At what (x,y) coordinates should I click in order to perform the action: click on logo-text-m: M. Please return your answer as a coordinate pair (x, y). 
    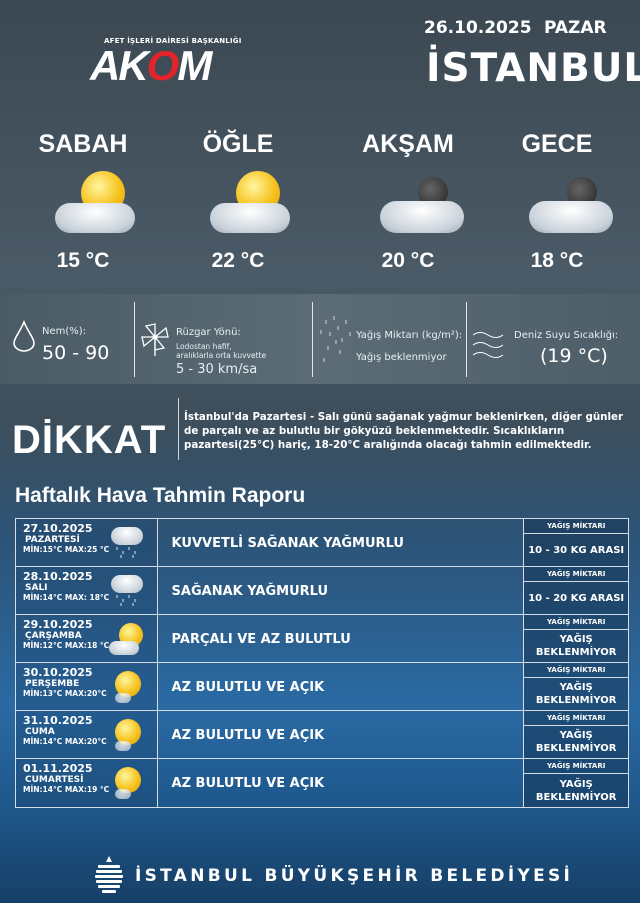
    Looking at the image, I should click on (194, 65).